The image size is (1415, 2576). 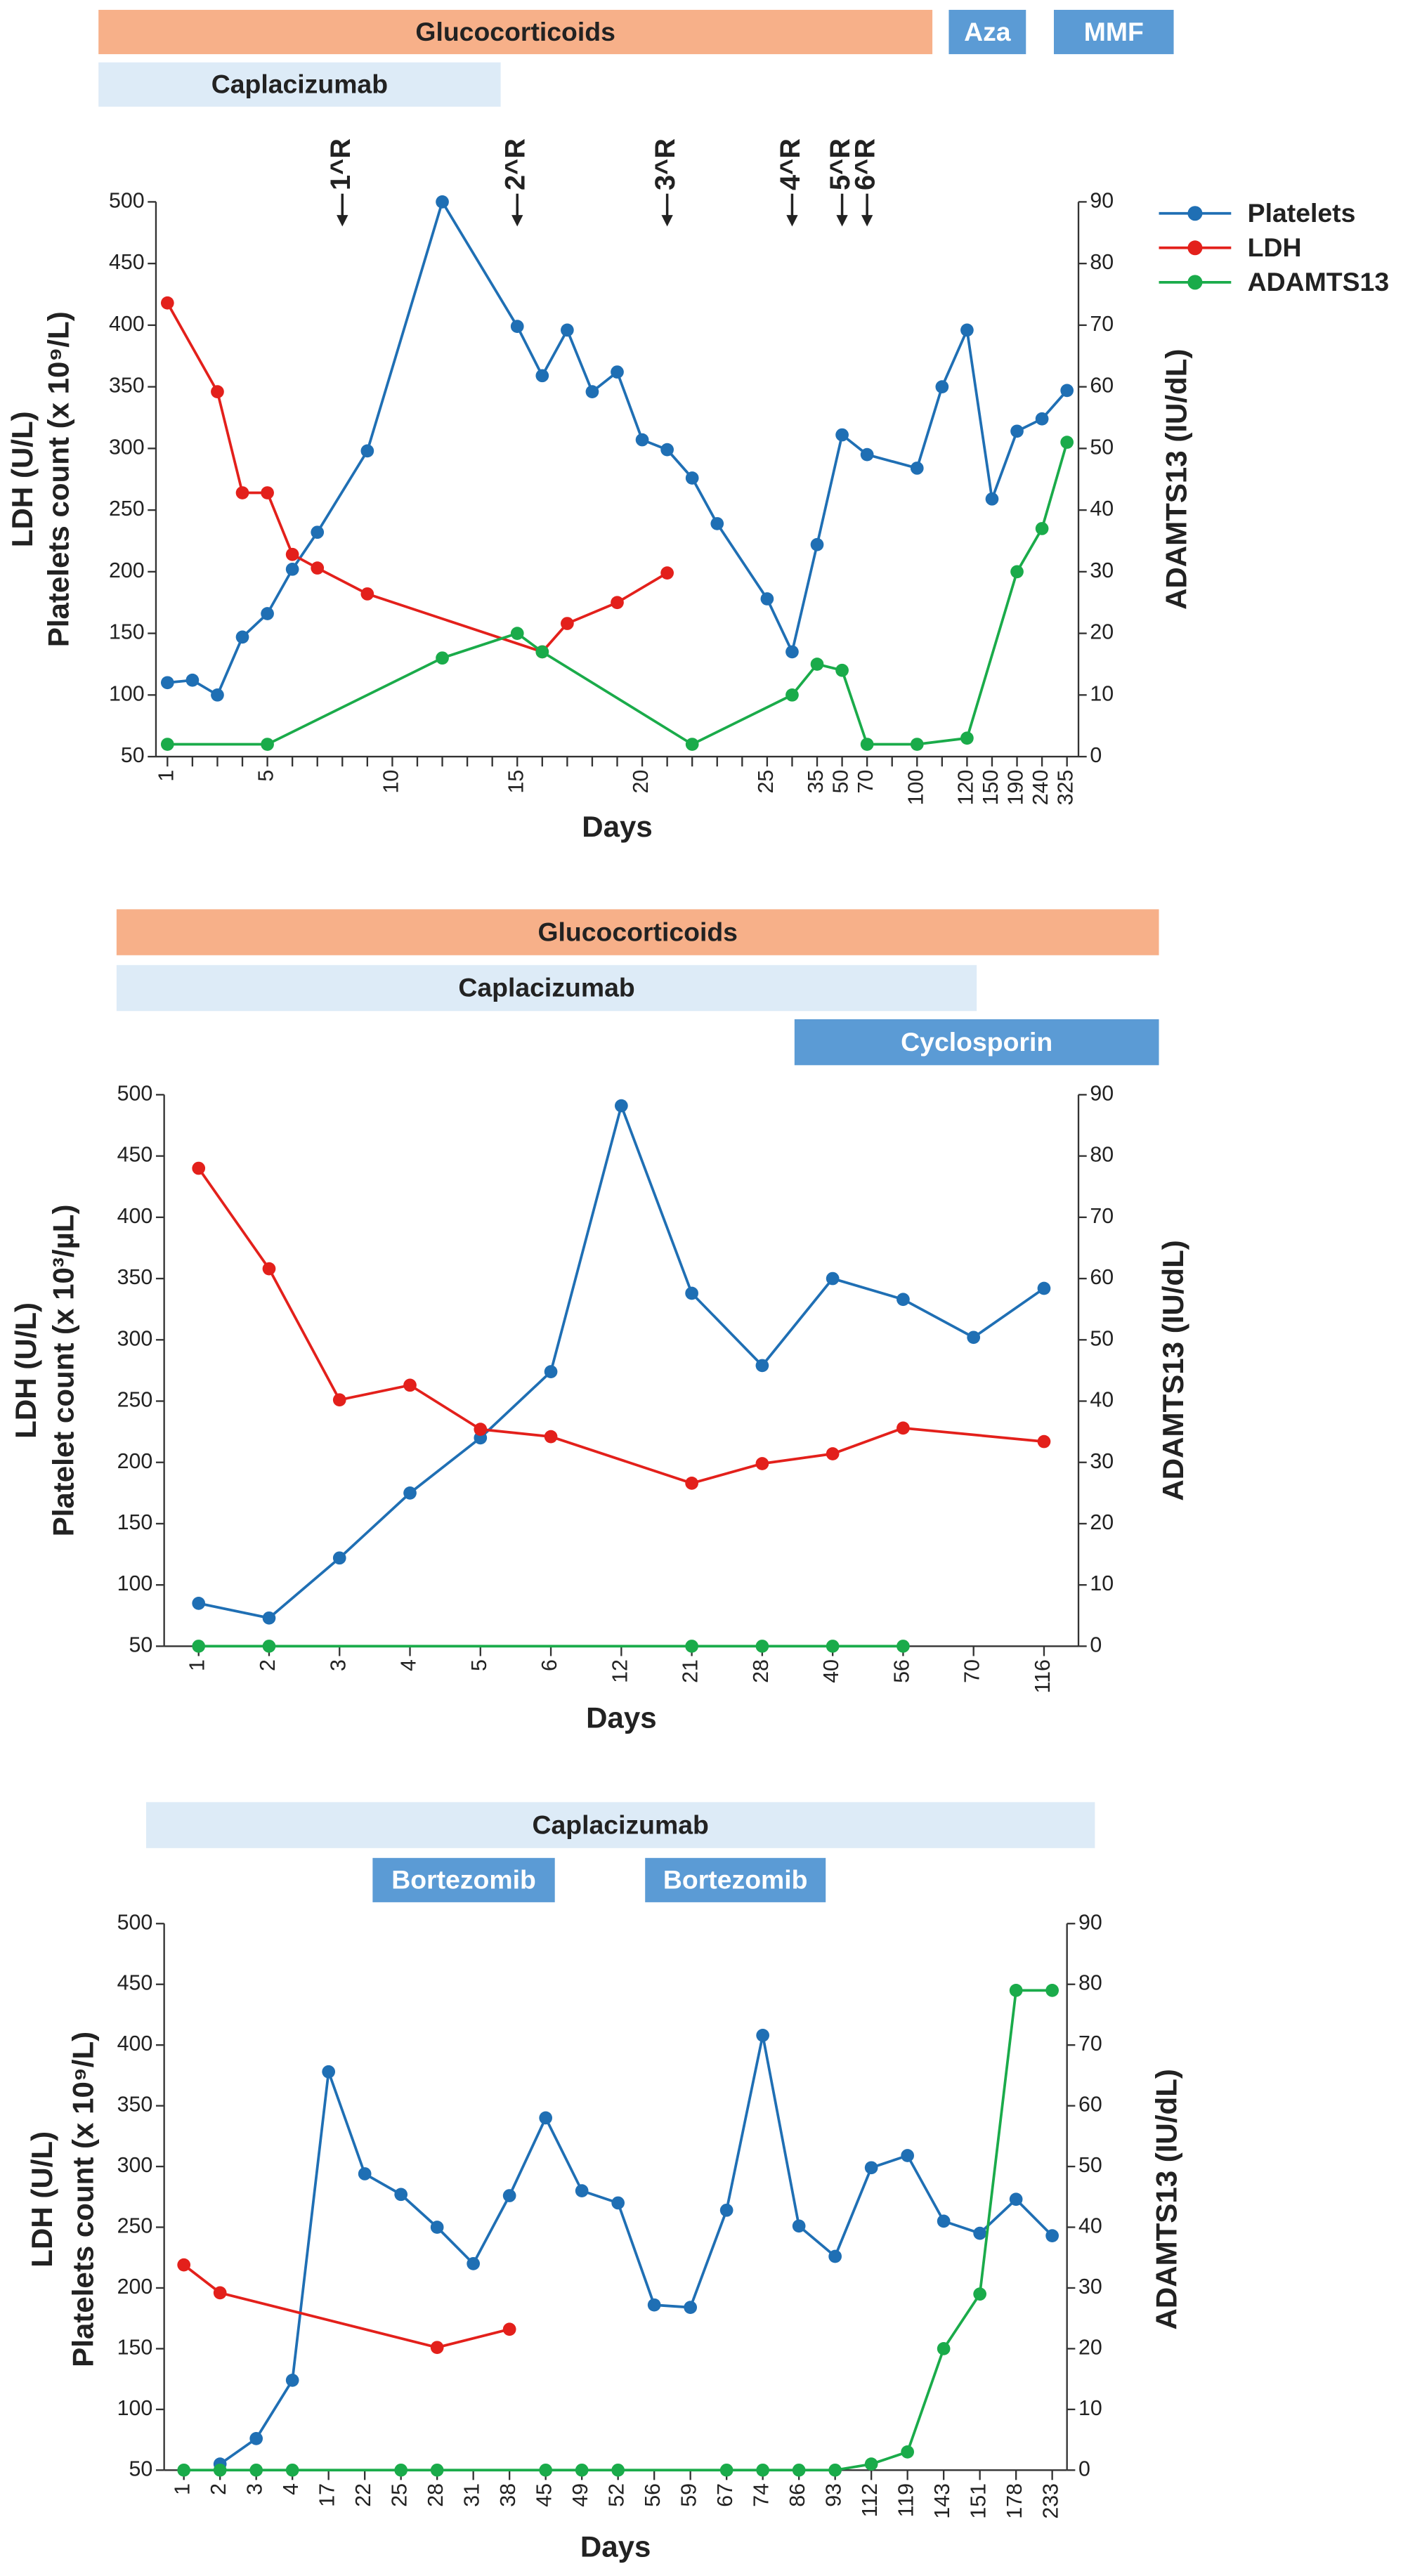 I want to click on y-tick-label: 200, so click(x=135, y=1461).